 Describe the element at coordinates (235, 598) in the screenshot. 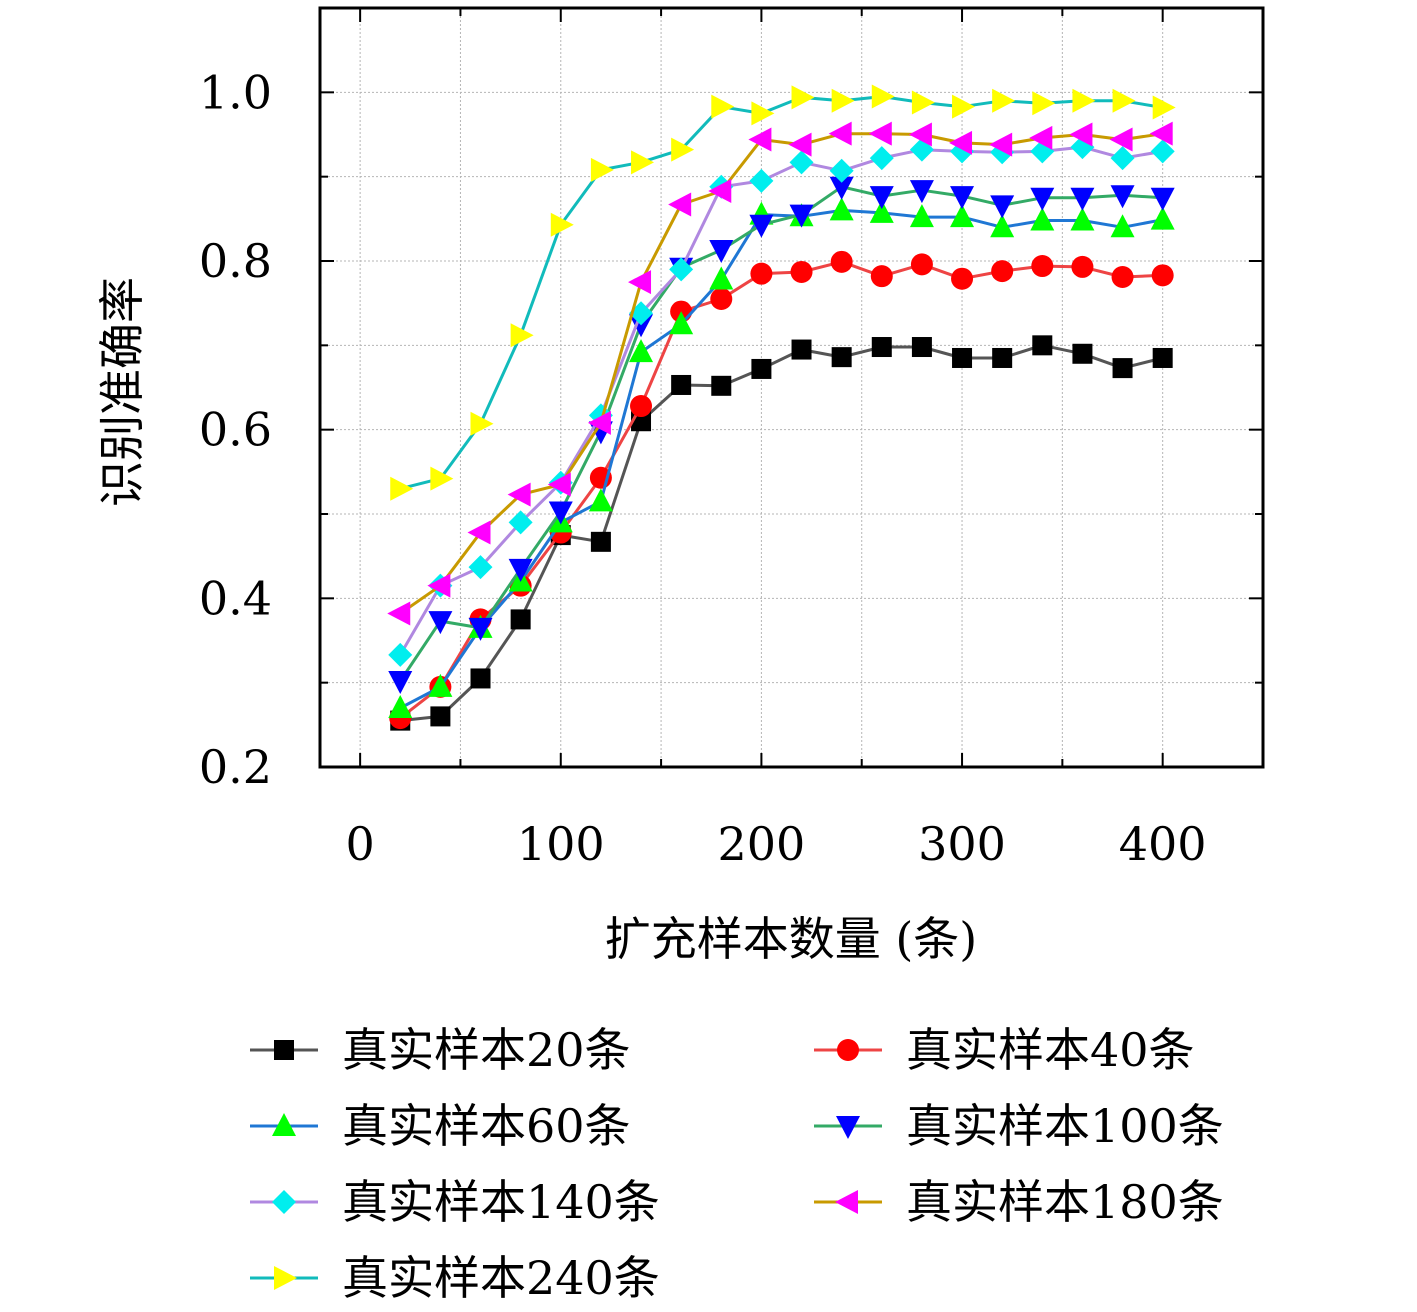

I see `y-tick-label: 0.4` at that location.